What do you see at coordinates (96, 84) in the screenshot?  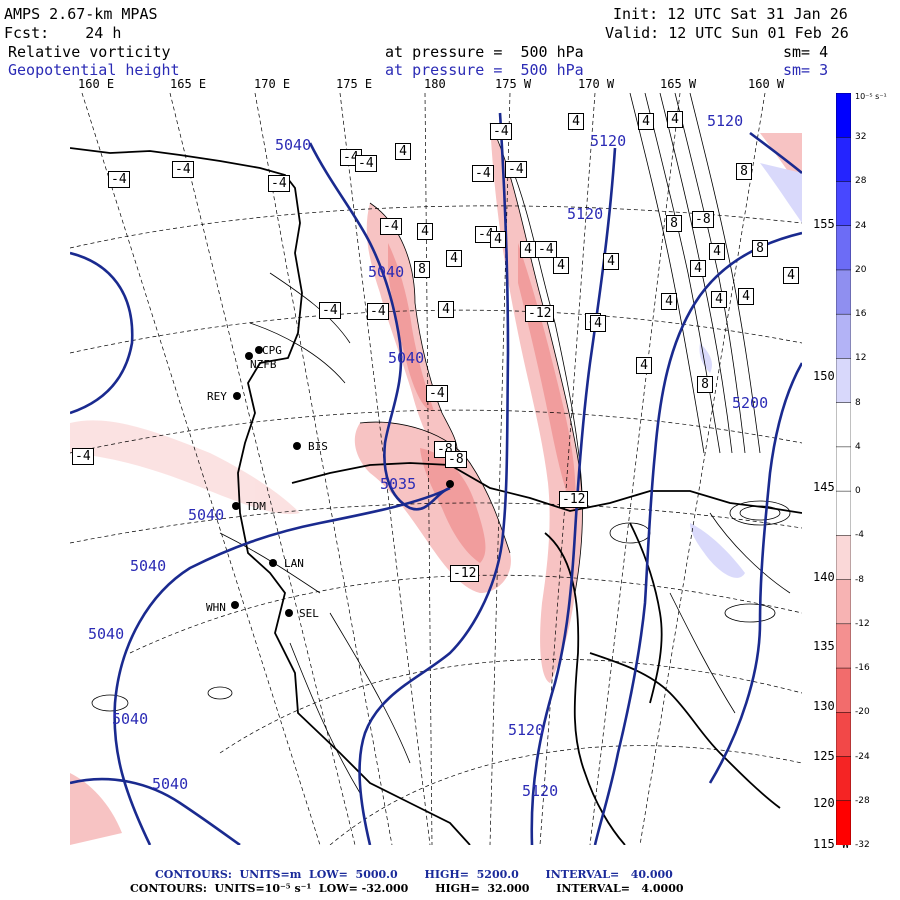 I see `lon-label: 160 E` at bounding box center [96, 84].